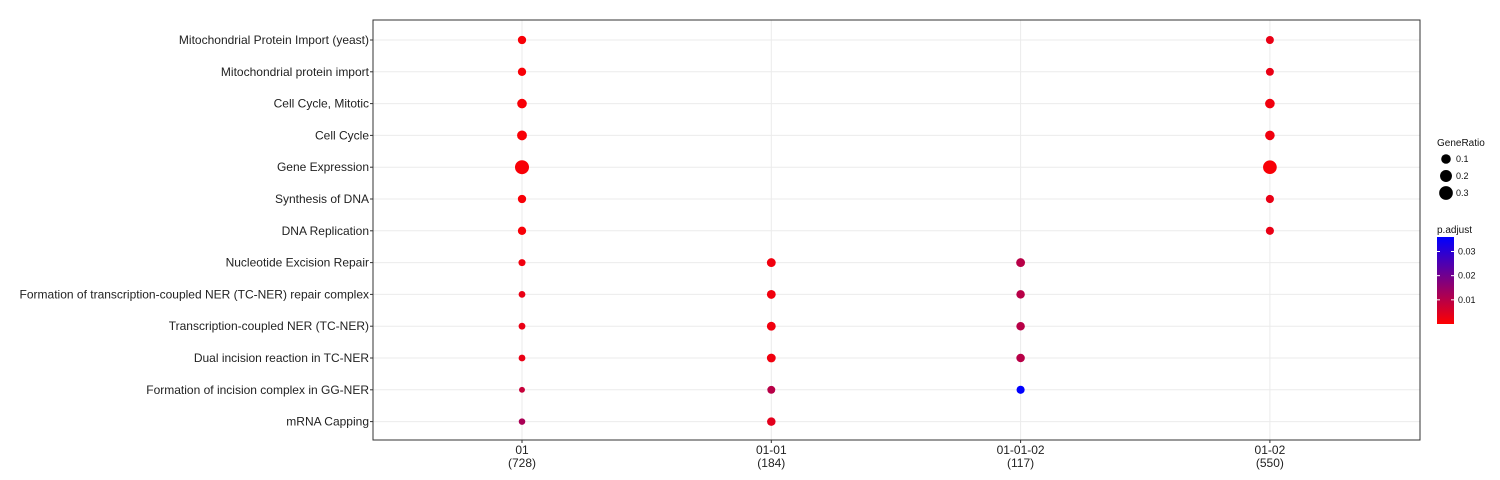  What do you see at coordinates (269, 326) in the screenshot?
I see `y-tick-label: Transcription-coupled NER (TC-NER)` at bounding box center [269, 326].